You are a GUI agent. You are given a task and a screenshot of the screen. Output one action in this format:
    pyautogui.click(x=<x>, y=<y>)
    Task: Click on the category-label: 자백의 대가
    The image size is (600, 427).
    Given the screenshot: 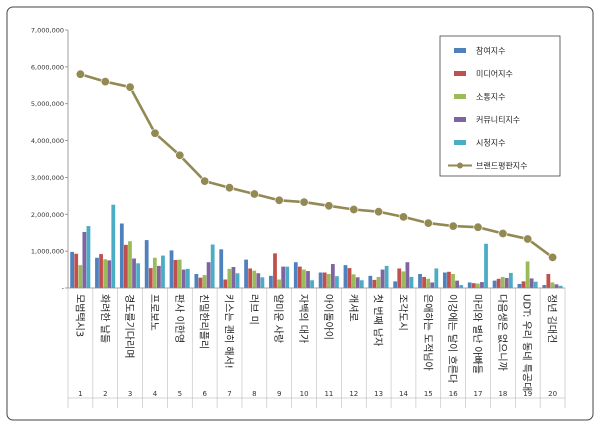 What is the action you would take?
    pyautogui.click(x=303, y=318)
    